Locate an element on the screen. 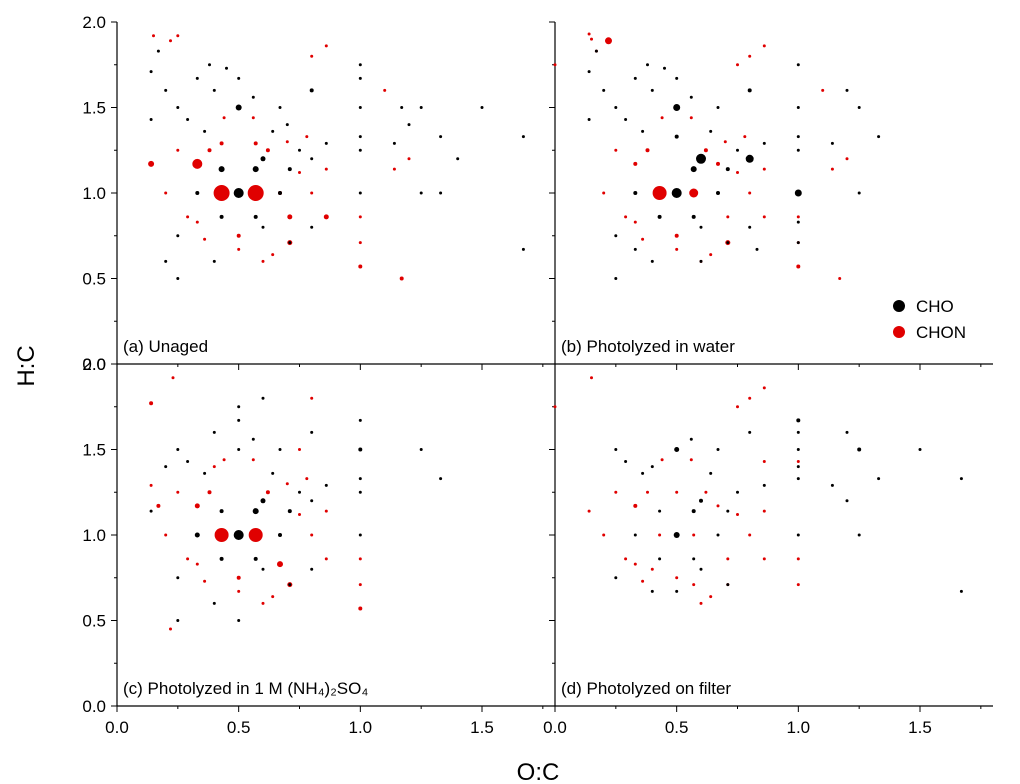  x-axis-title: O:C is located at coordinates (538, 771).